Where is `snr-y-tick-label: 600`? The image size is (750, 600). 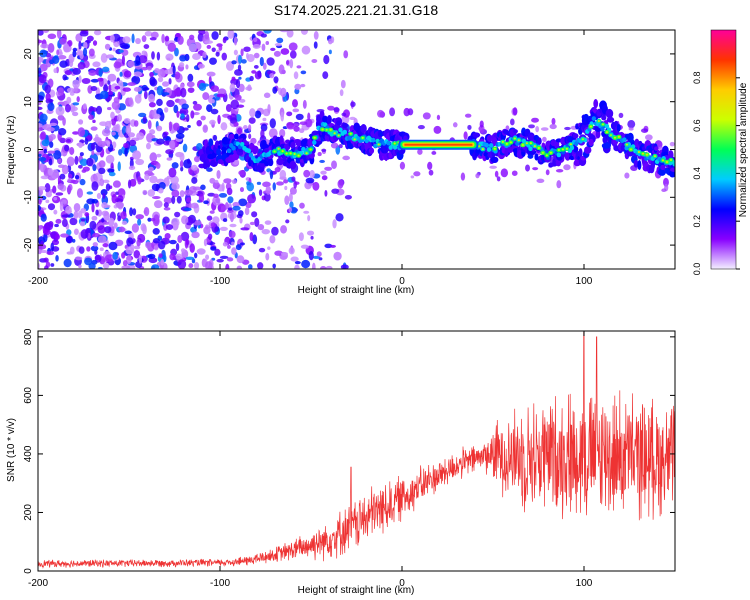 snr-y-tick-label: 600 is located at coordinates (28, 395).